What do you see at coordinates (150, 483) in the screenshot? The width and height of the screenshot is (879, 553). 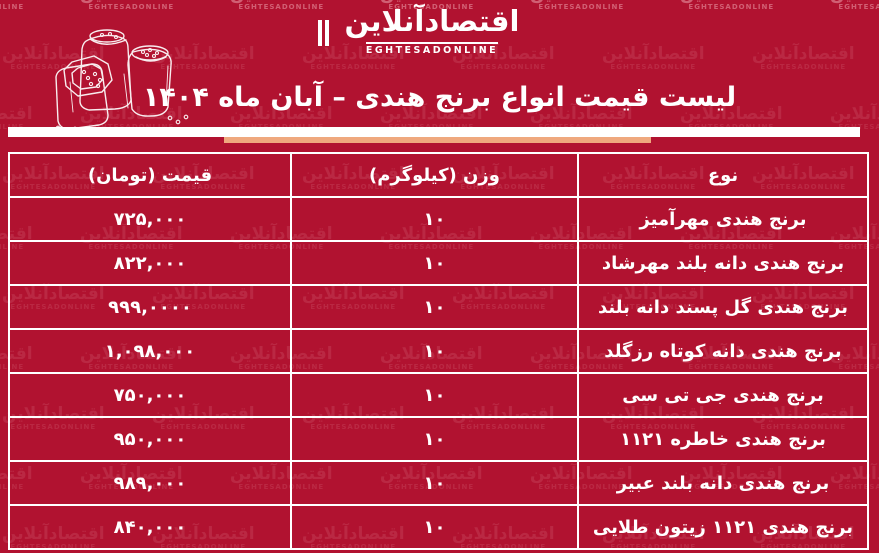 I see `price-cell: ۹۸۹,۰۰۰` at bounding box center [150, 483].